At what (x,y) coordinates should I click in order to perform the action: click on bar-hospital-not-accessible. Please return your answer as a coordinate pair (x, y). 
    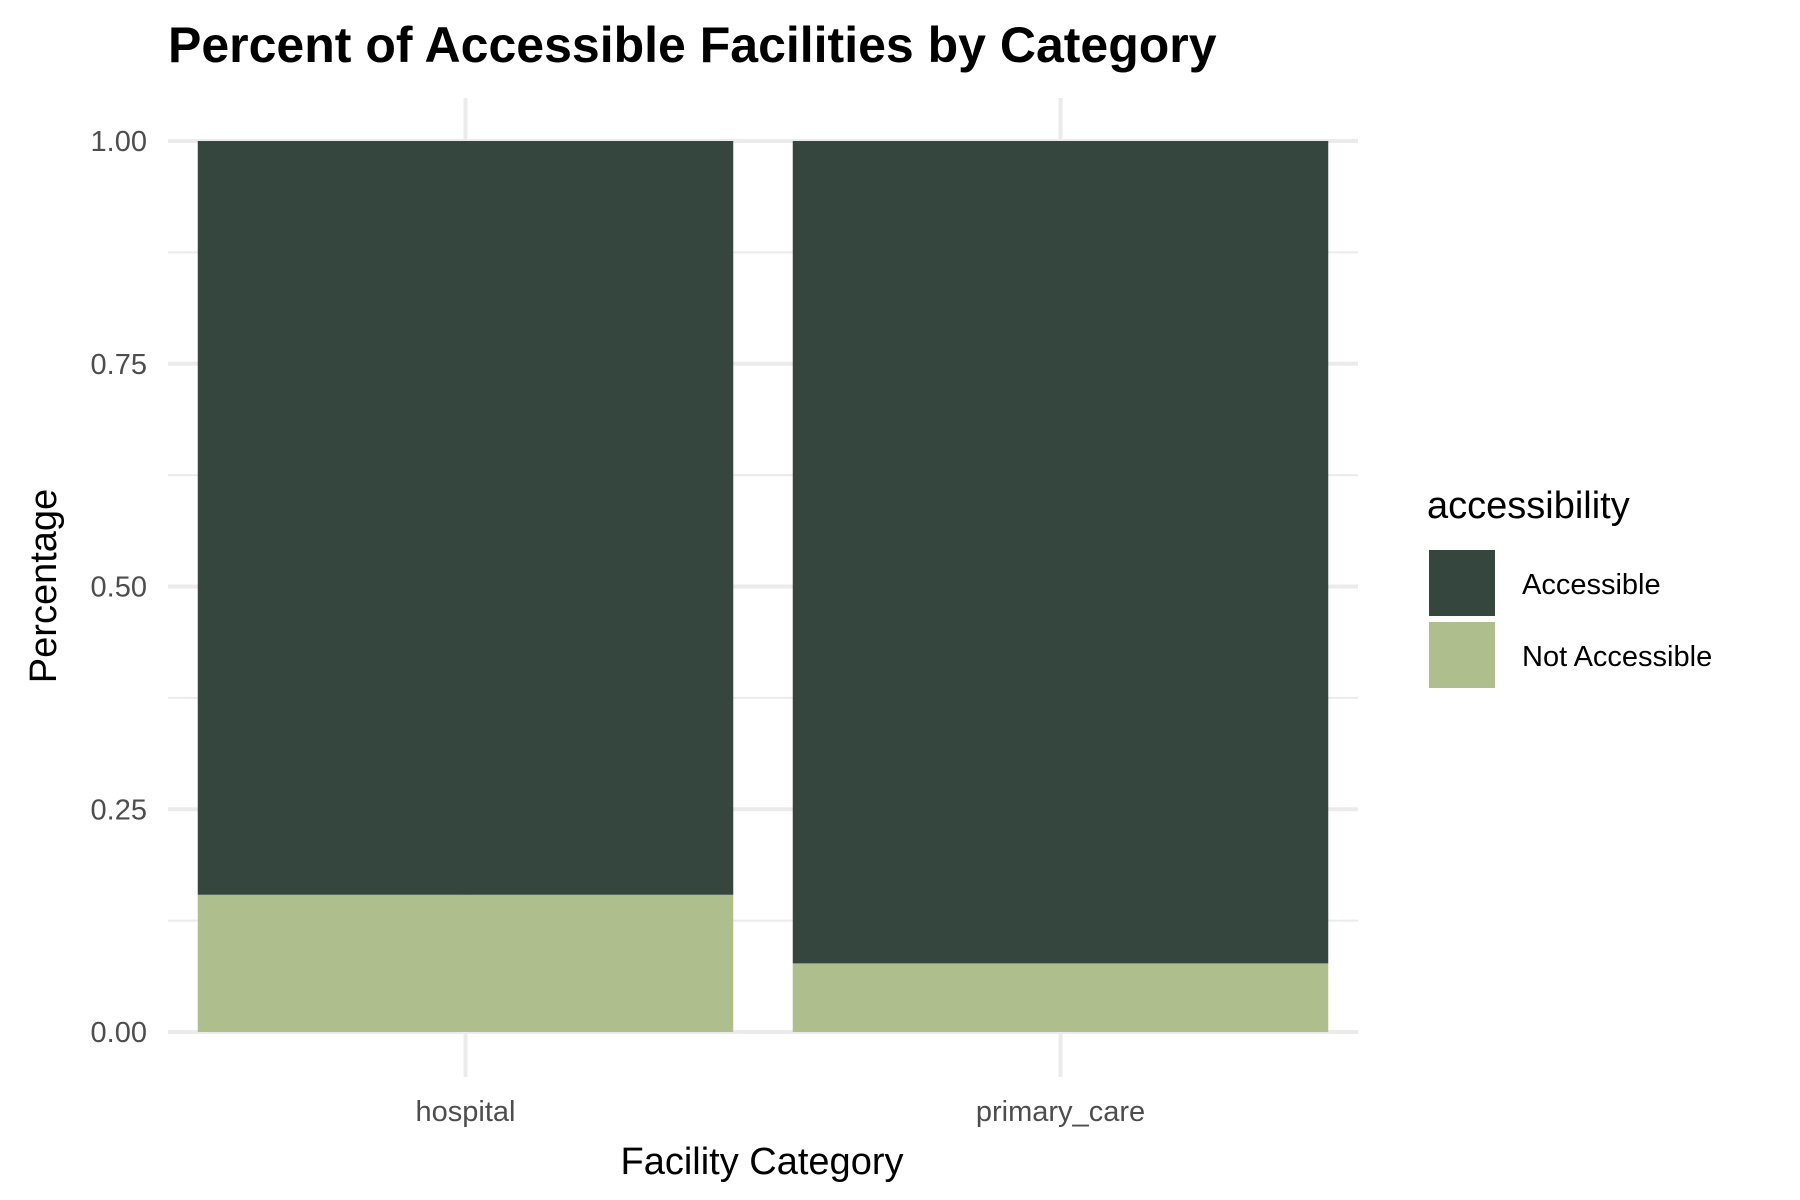
    Looking at the image, I should click on (465, 963).